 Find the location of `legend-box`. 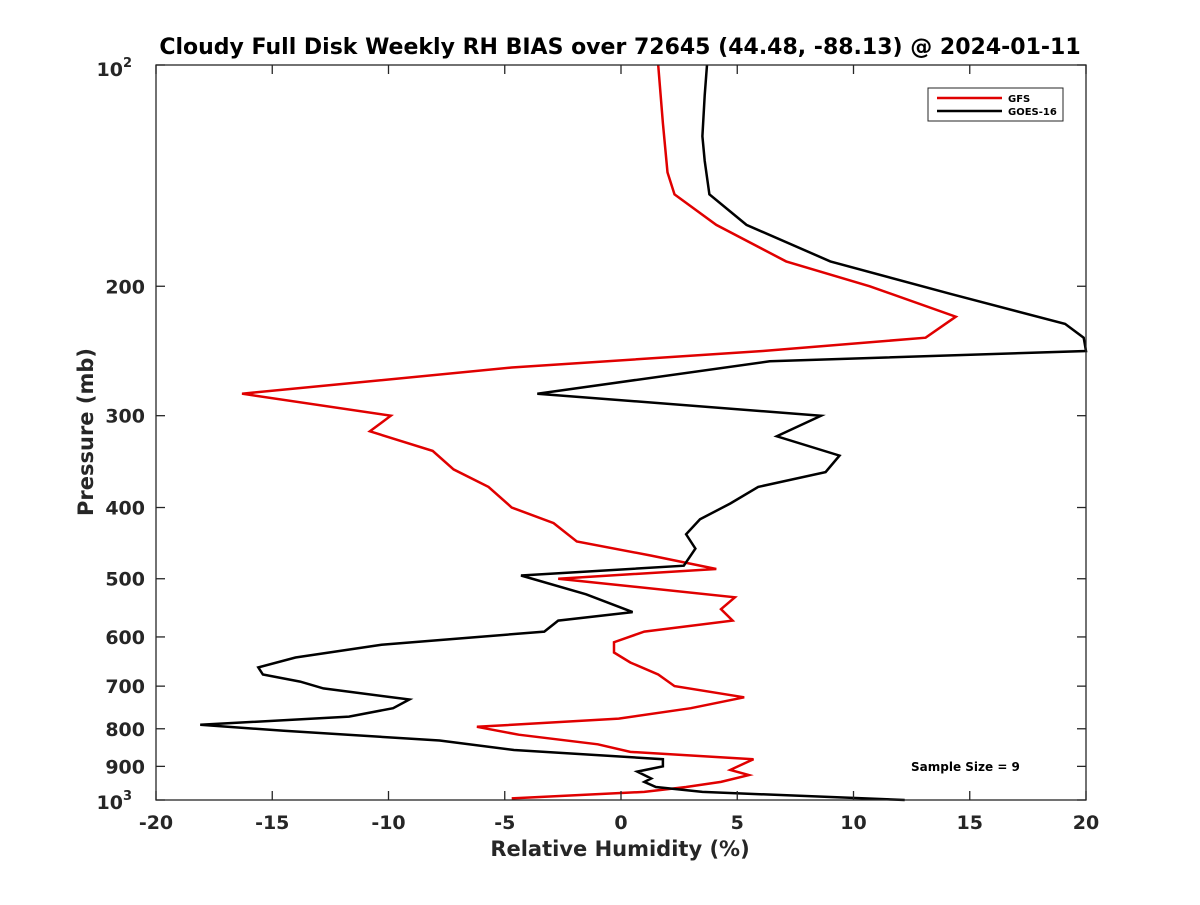

legend-box is located at coordinates (995, 104).